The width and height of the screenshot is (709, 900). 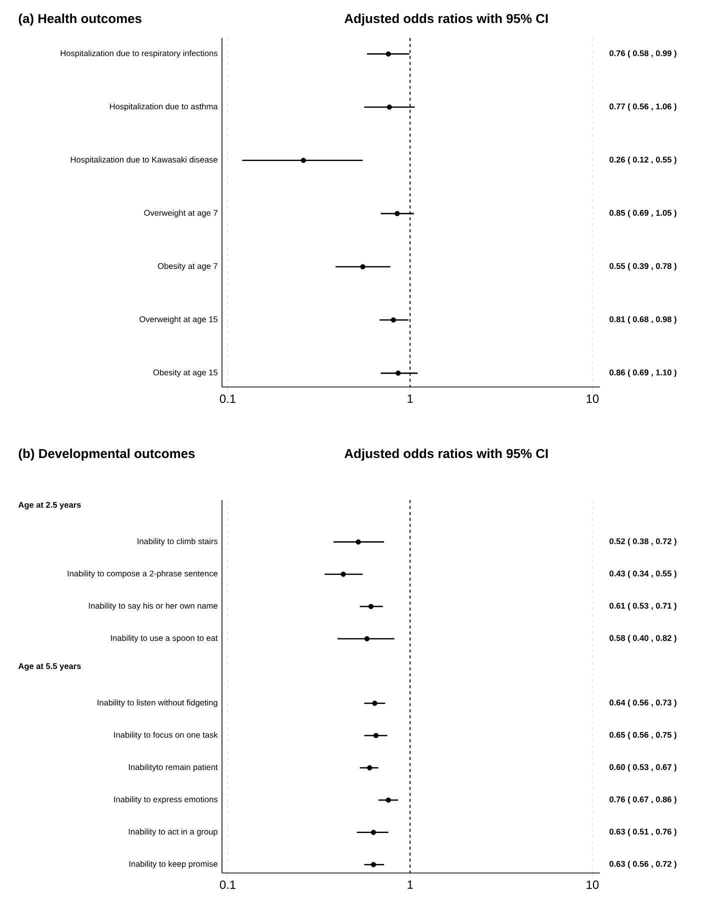 What do you see at coordinates (643, 160) in the screenshot?
I see `data-label: 0.26 ( 0.12 , 0.55 )` at bounding box center [643, 160].